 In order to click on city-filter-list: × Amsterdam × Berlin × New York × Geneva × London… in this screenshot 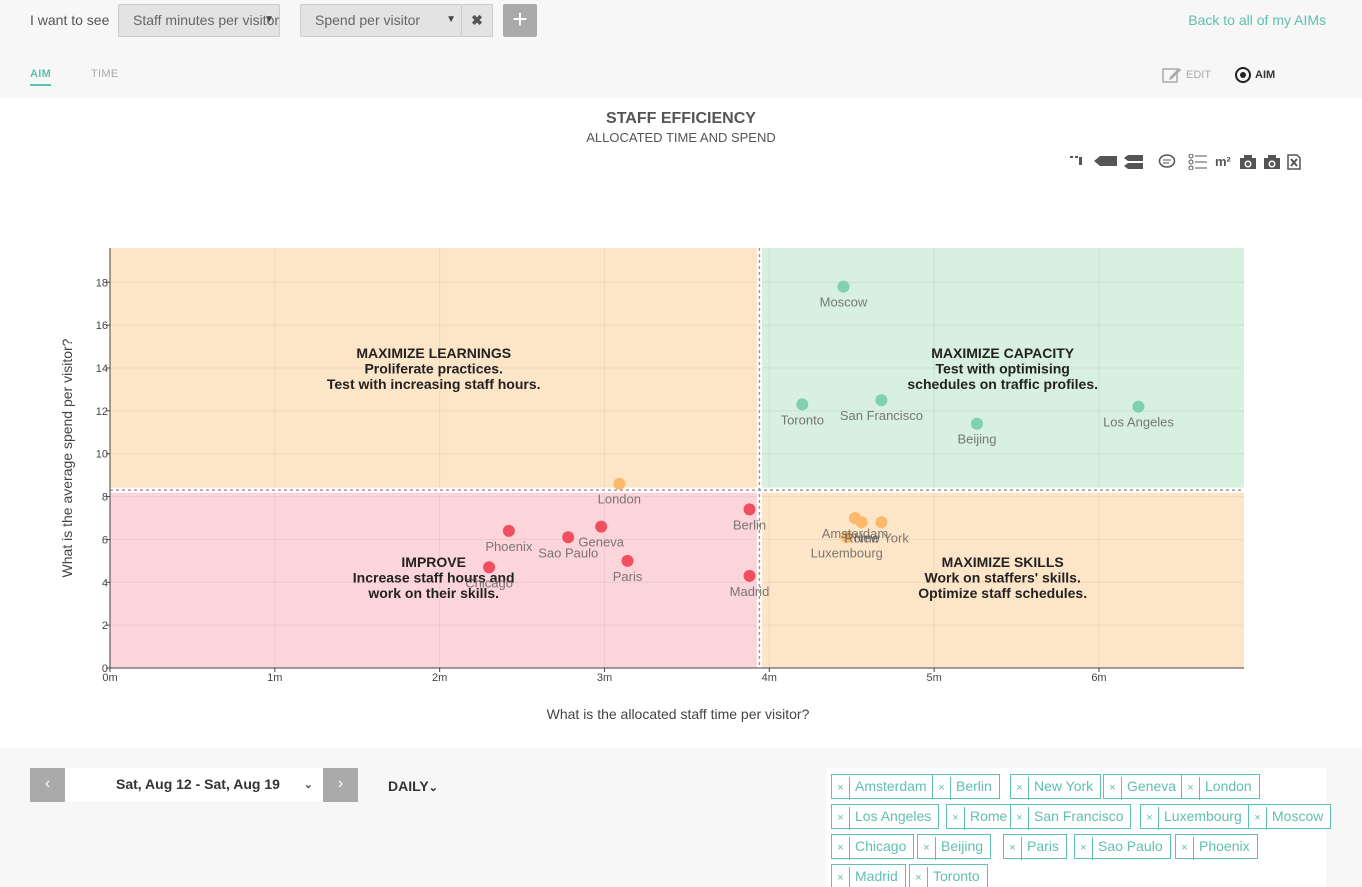, I will do `click(1079, 827)`.